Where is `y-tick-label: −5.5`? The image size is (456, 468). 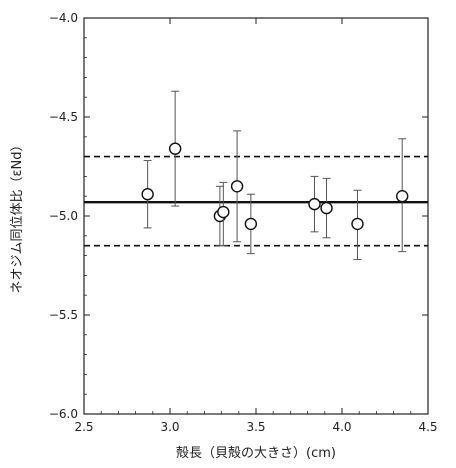
y-tick-label: −5.5 is located at coordinates (63, 315).